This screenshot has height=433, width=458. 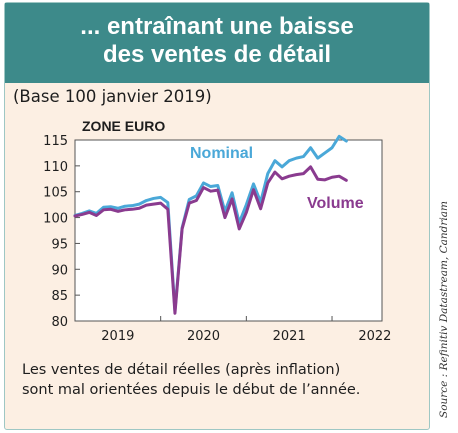 What do you see at coordinates (55, 167) in the screenshot?
I see `y-tick-label: 110` at bounding box center [55, 167].